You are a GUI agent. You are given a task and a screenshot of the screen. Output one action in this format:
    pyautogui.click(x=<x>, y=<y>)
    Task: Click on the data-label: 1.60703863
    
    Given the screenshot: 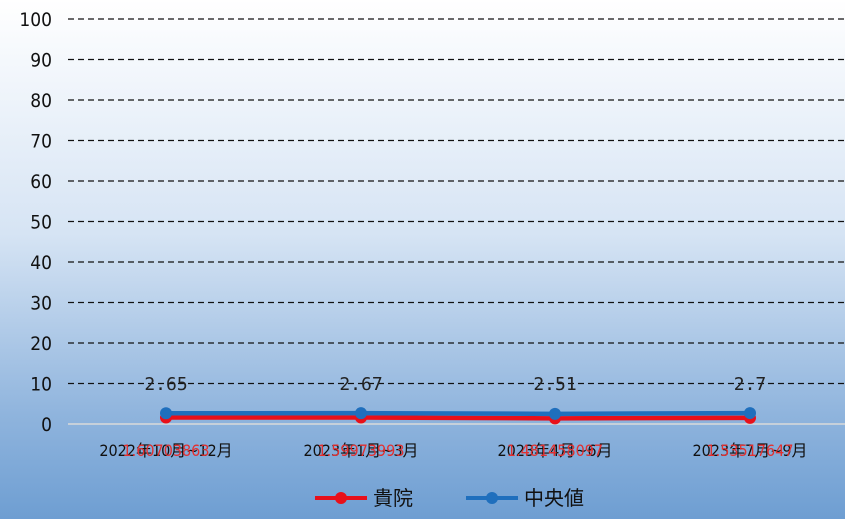 What is the action you would take?
    pyautogui.click(x=166, y=450)
    